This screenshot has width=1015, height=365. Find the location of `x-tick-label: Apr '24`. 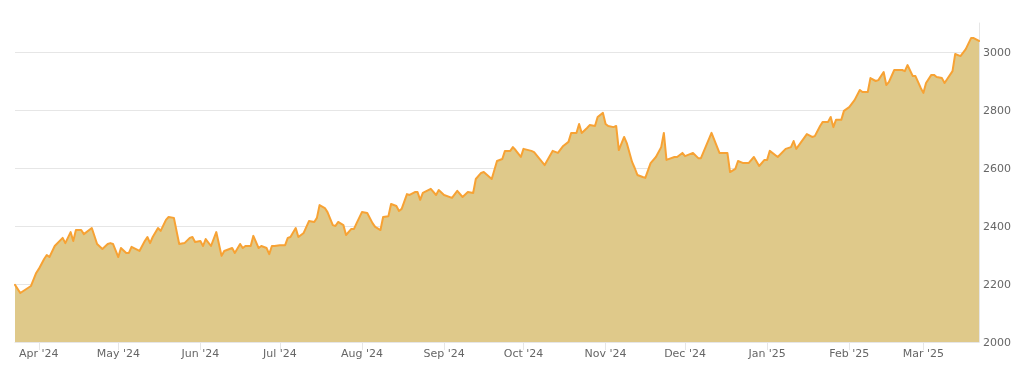

x-tick-label: Apr '24 is located at coordinates (39, 353).